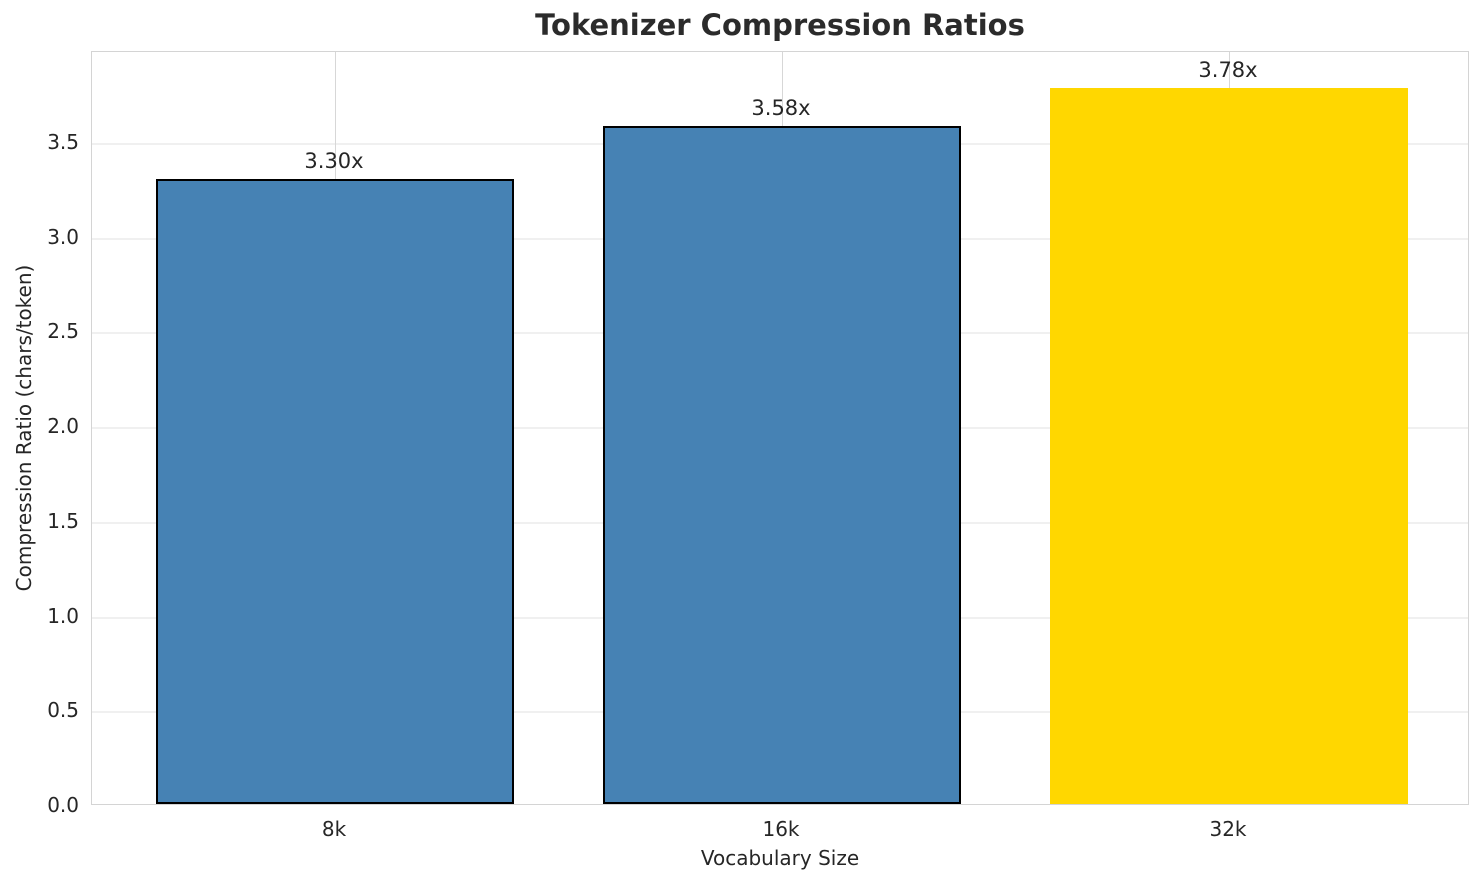 Image resolution: width=1484 pixels, height=885 pixels. What do you see at coordinates (1228, 829) in the screenshot?
I see `x-tick-label: 32k` at bounding box center [1228, 829].